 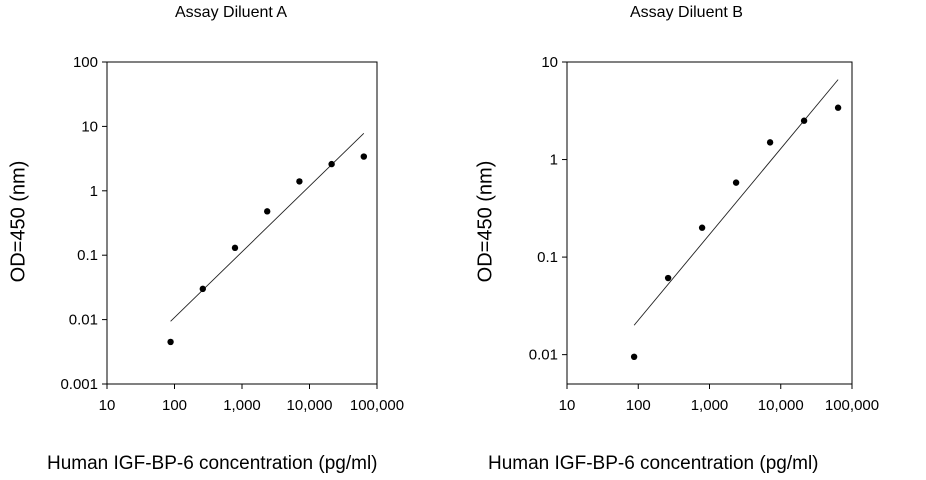 I want to click on y-tick-label: 0.001, so click(x=79, y=384).